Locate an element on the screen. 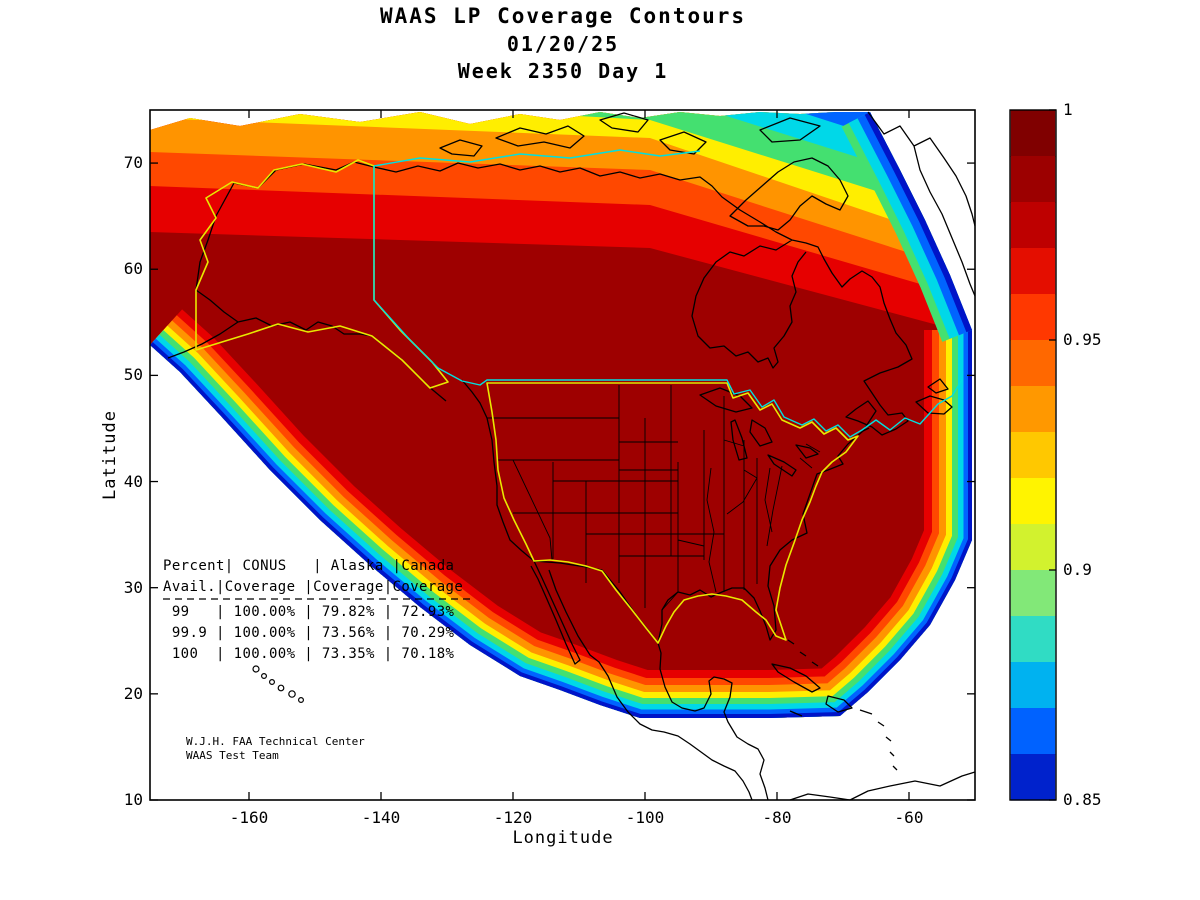 The image size is (1200, 900). y-tick-label: 10 is located at coordinates (133, 799).